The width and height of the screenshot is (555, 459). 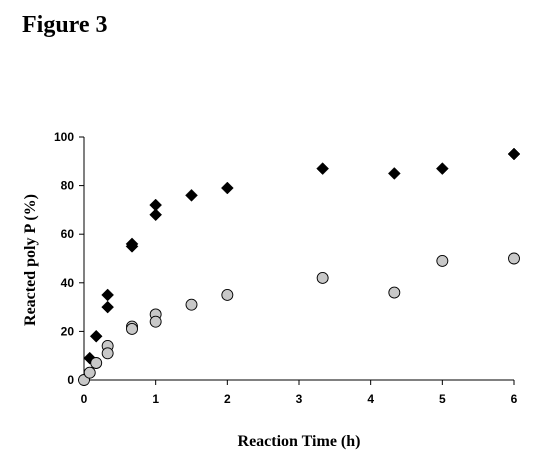 What do you see at coordinates (70, 380) in the screenshot?
I see `y-tick-label: 0` at bounding box center [70, 380].